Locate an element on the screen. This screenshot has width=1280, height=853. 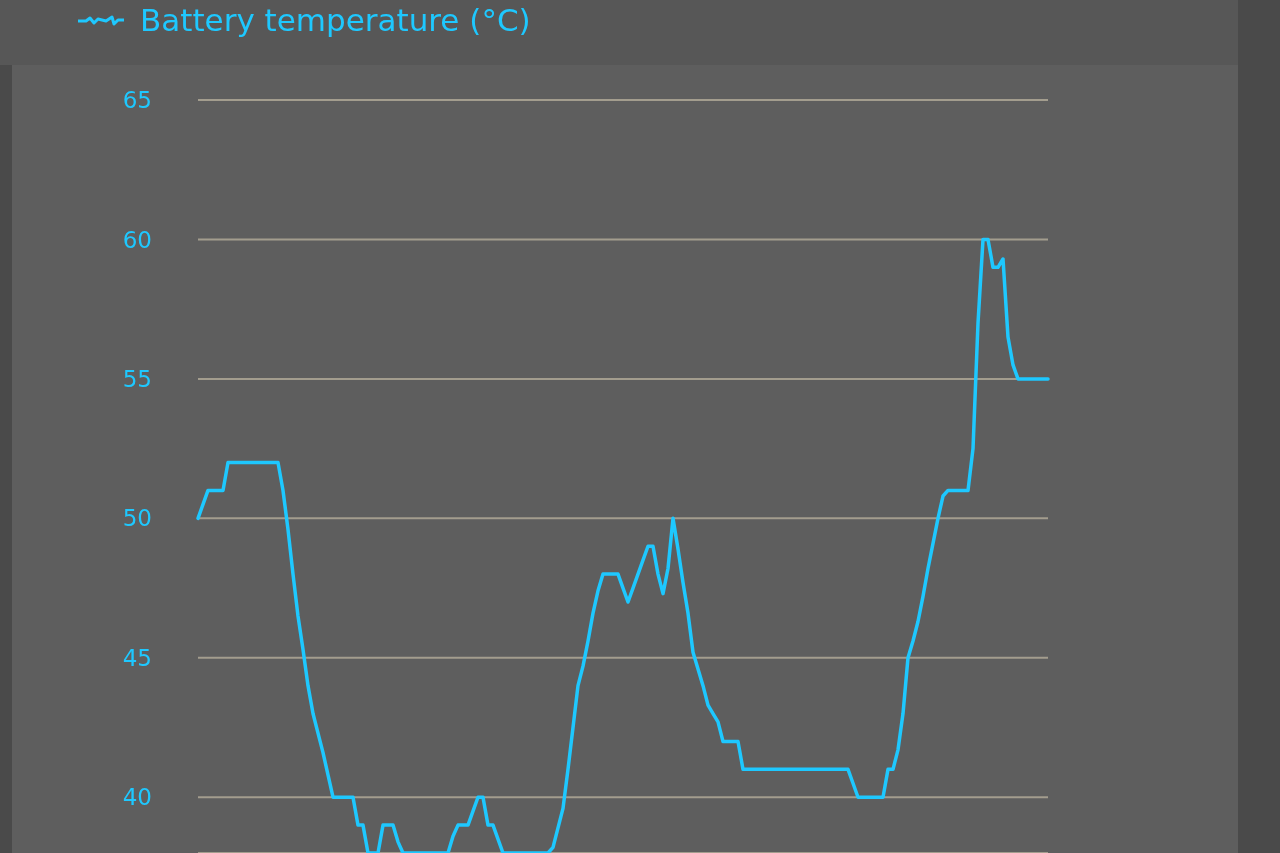
legend-label: Battery temperature (°C) is located at coordinates (335, 20).